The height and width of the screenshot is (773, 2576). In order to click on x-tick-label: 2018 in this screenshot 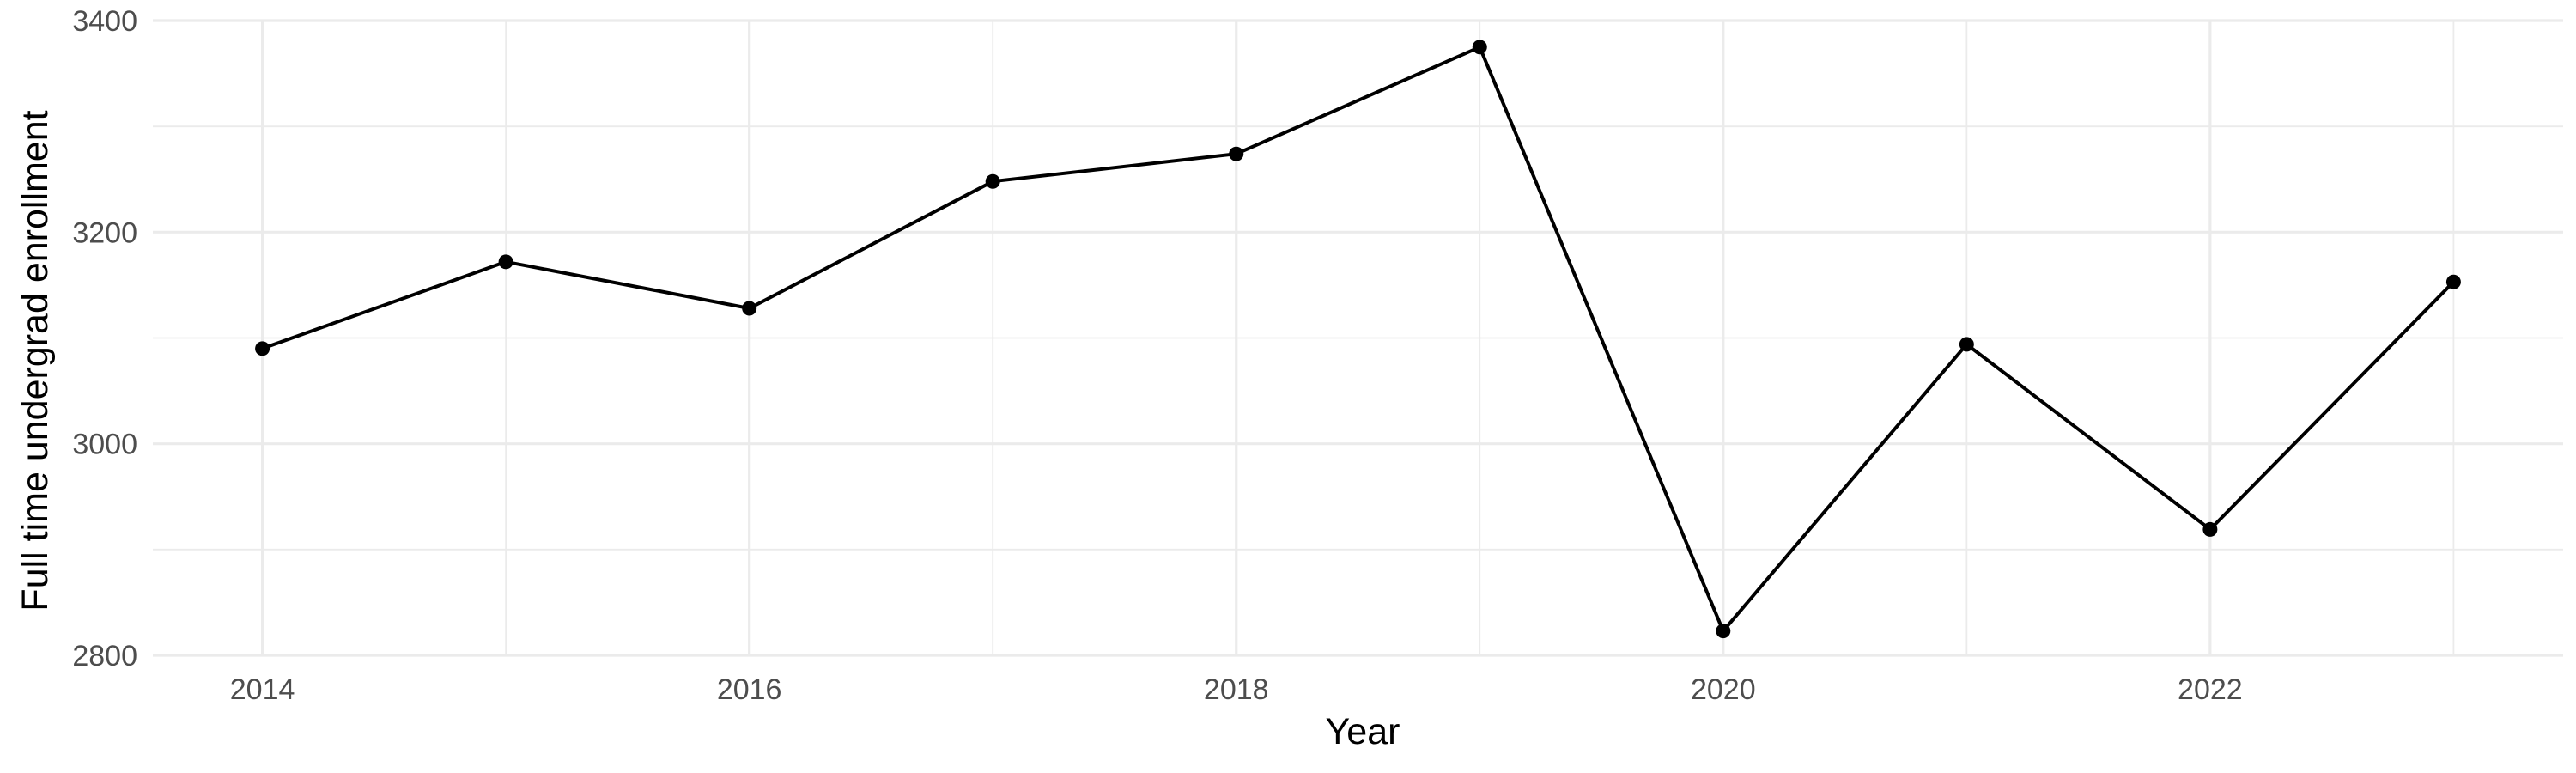, I will do `click(1236, 689)`.